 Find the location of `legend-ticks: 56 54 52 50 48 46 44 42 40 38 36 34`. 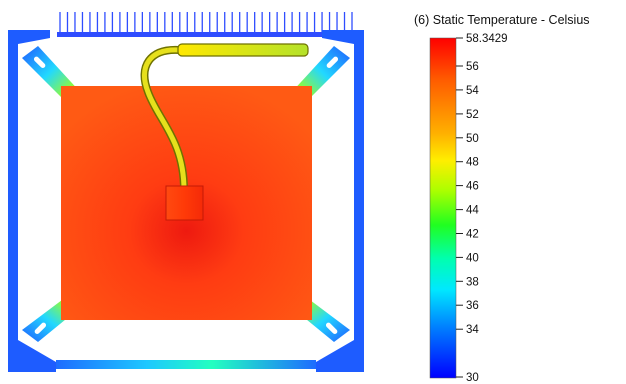

legend-ticks: 56 54 52 50 48 46 44 42 40 38 36 34 is located at coordinates (467, 198).